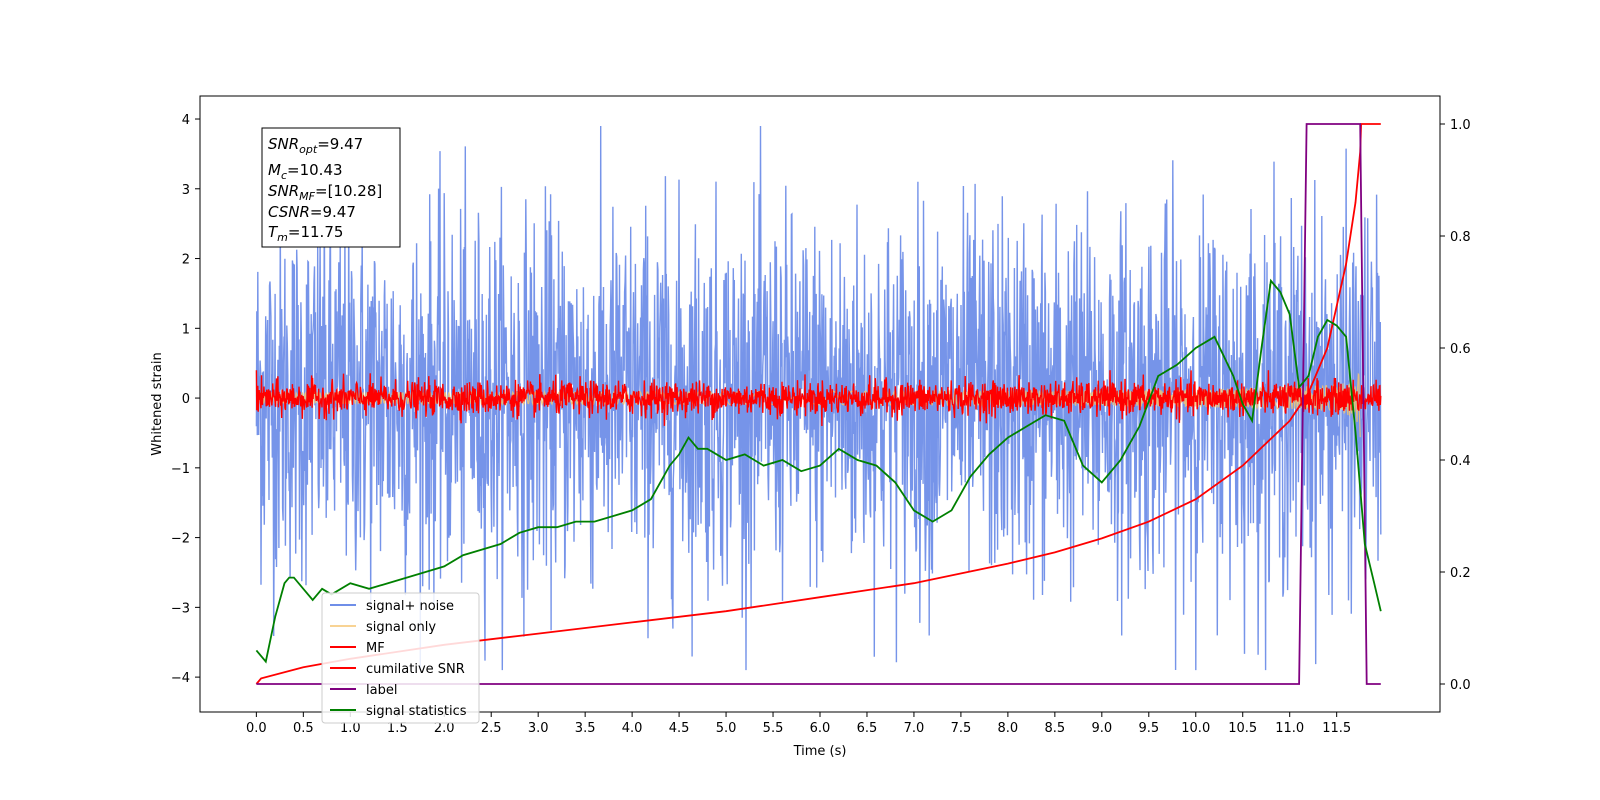 Image resolution: width=1600 pixels, height=800 pixels. I want to click on y-axis-ticks: 4 3 2 1 0 −1 −2 −3 −4, so click(185, 399).